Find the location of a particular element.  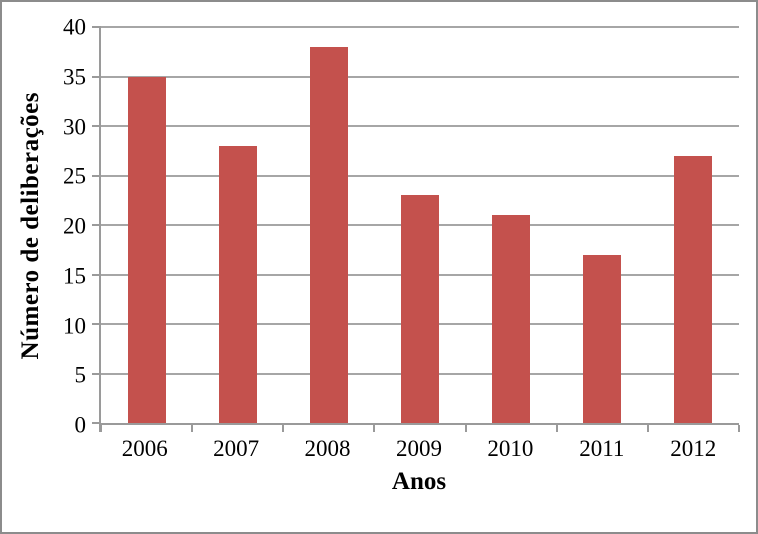

y-tick-label: 35 is located at coordinates (74, 77).